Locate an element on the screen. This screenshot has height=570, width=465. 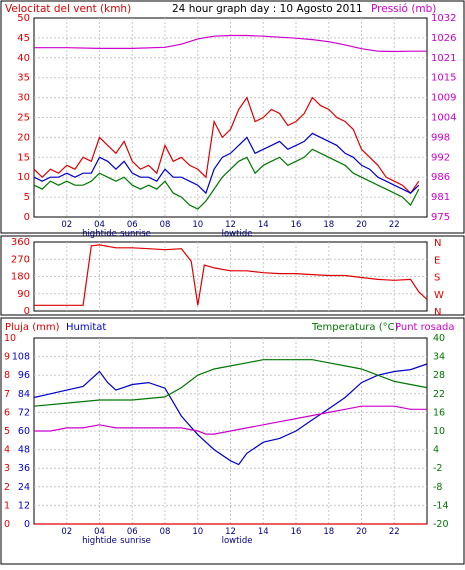
rain-y-tick: 3 is located at coordinates (7, 468).